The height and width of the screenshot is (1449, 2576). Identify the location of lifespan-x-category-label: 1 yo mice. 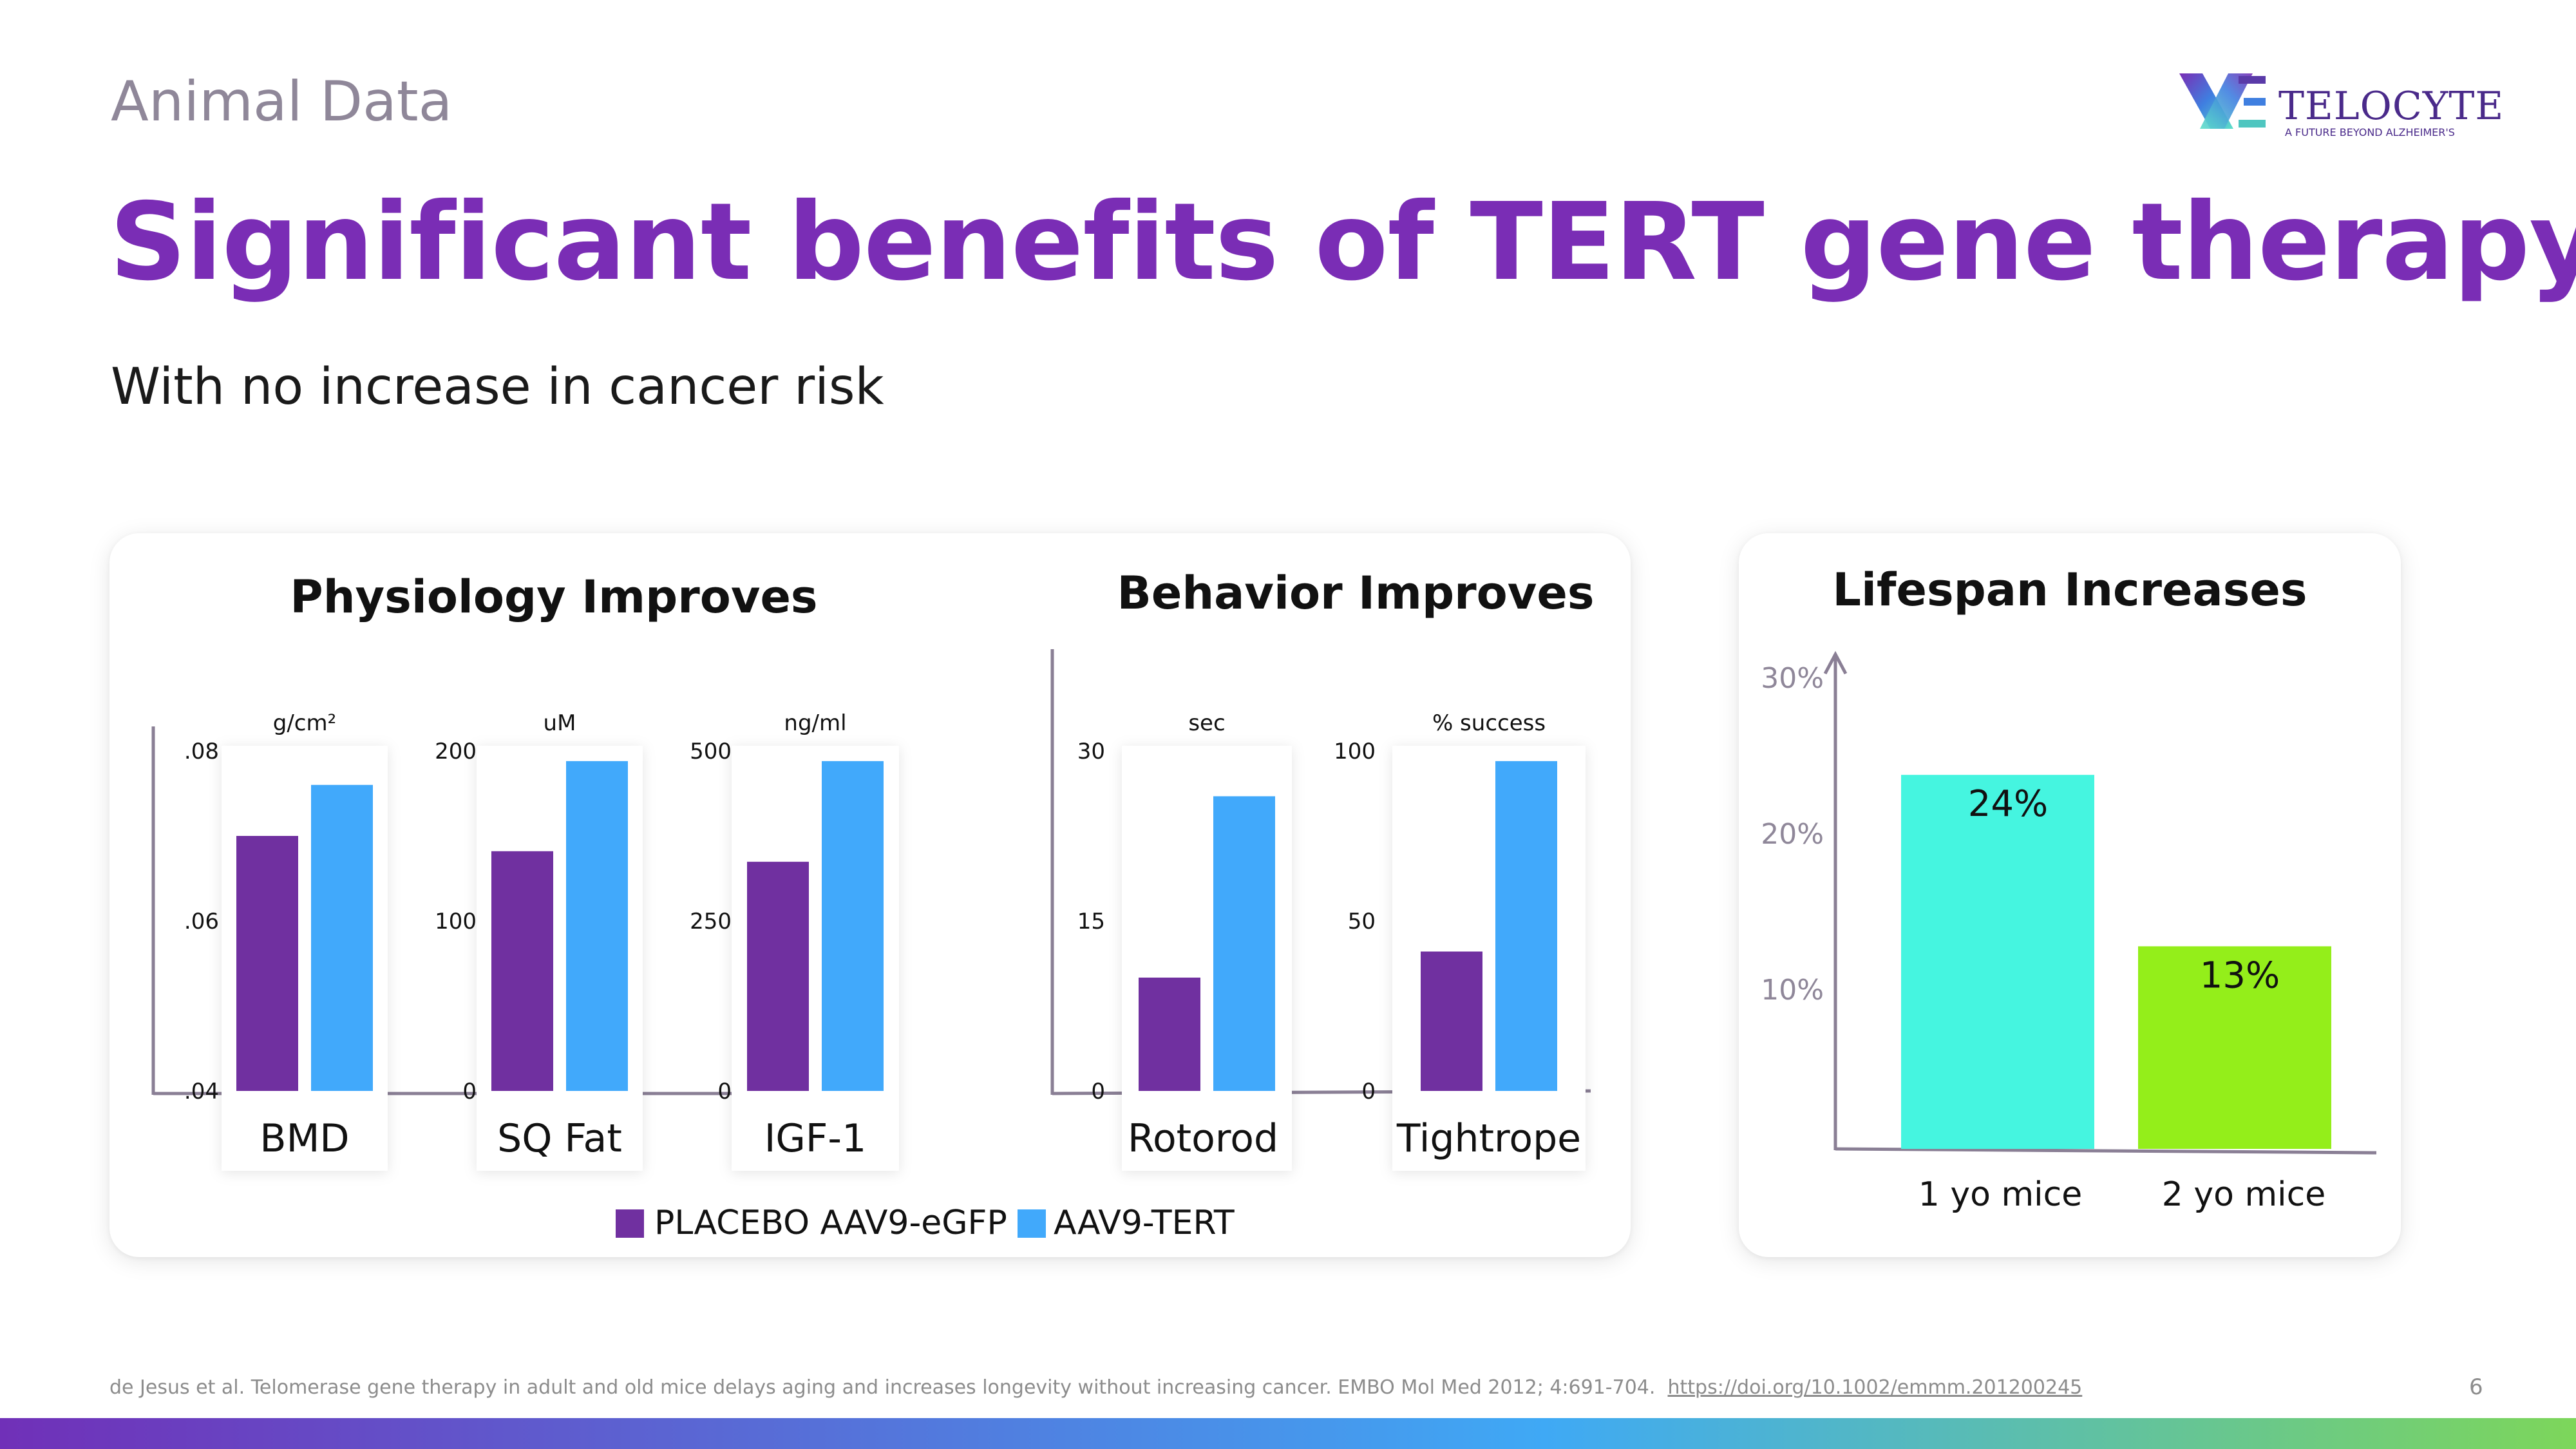
(2000, 1194).